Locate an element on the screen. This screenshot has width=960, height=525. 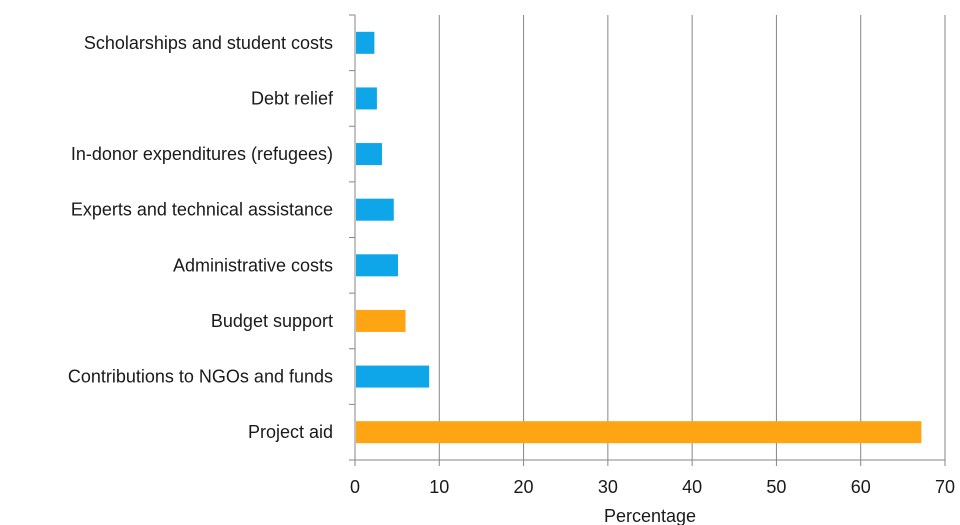
x-tick-label: 0 is located at coordinates (355, 487).